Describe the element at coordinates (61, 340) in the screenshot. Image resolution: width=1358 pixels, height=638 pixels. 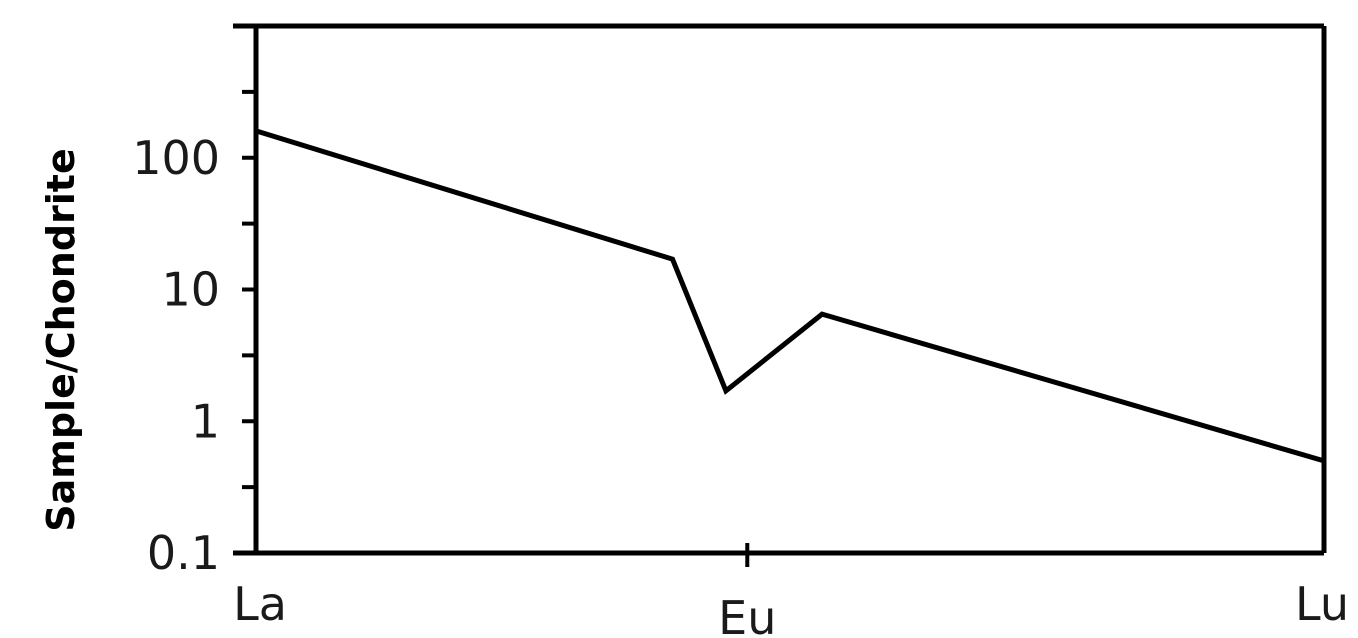
I see `y-axis-label: Sample/Chondrite` at that location.